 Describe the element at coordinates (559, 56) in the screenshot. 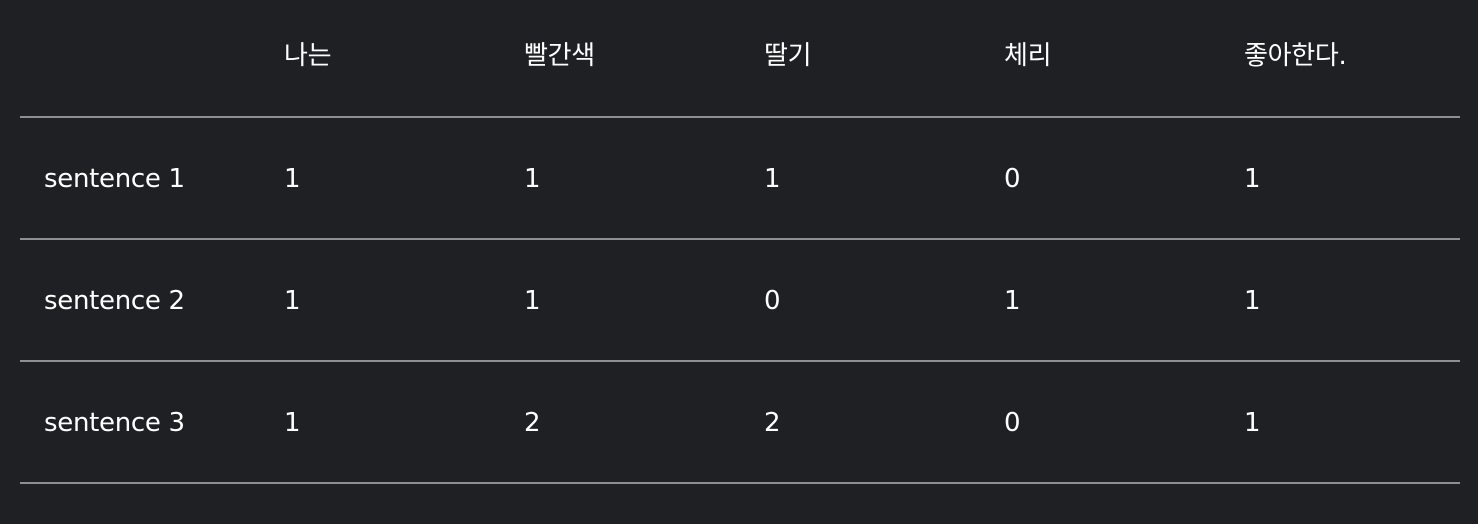

I see `column-header: 빨간색` at that location.